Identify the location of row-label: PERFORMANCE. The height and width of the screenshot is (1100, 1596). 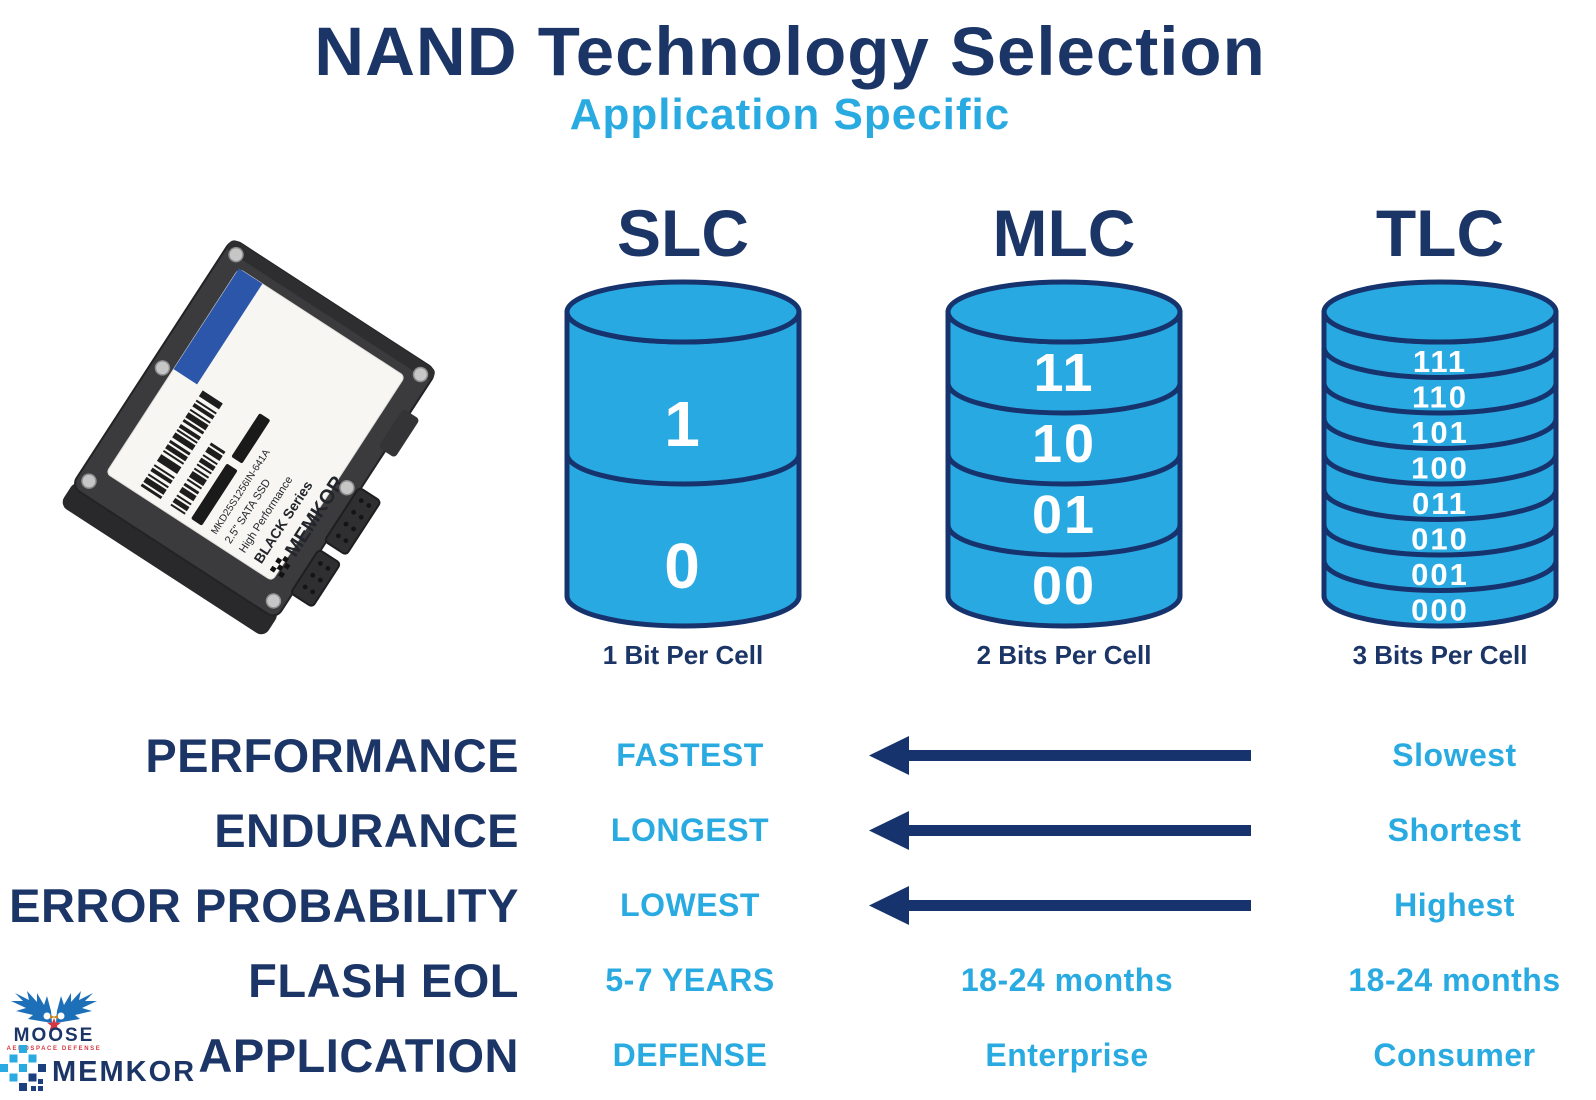
(332, 755).